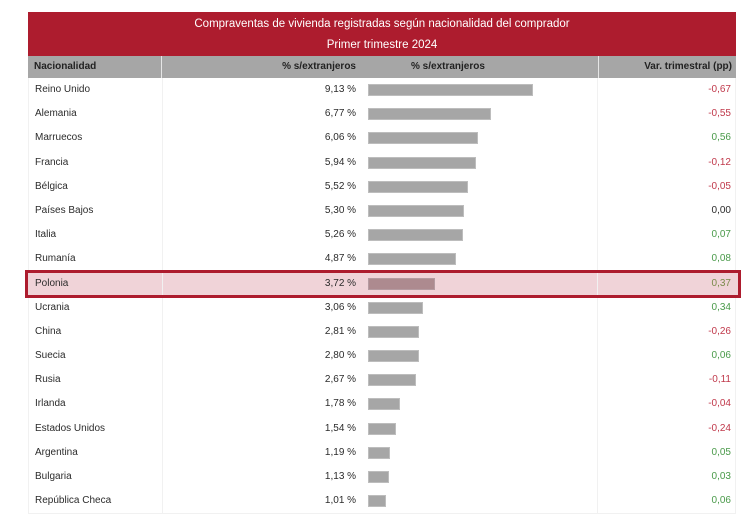 The height and width of the screenshot is (525, 756). Describe the element at coordinates (52, 283) in the screenshot. I see `nationality-cell: Polonia` at that location.